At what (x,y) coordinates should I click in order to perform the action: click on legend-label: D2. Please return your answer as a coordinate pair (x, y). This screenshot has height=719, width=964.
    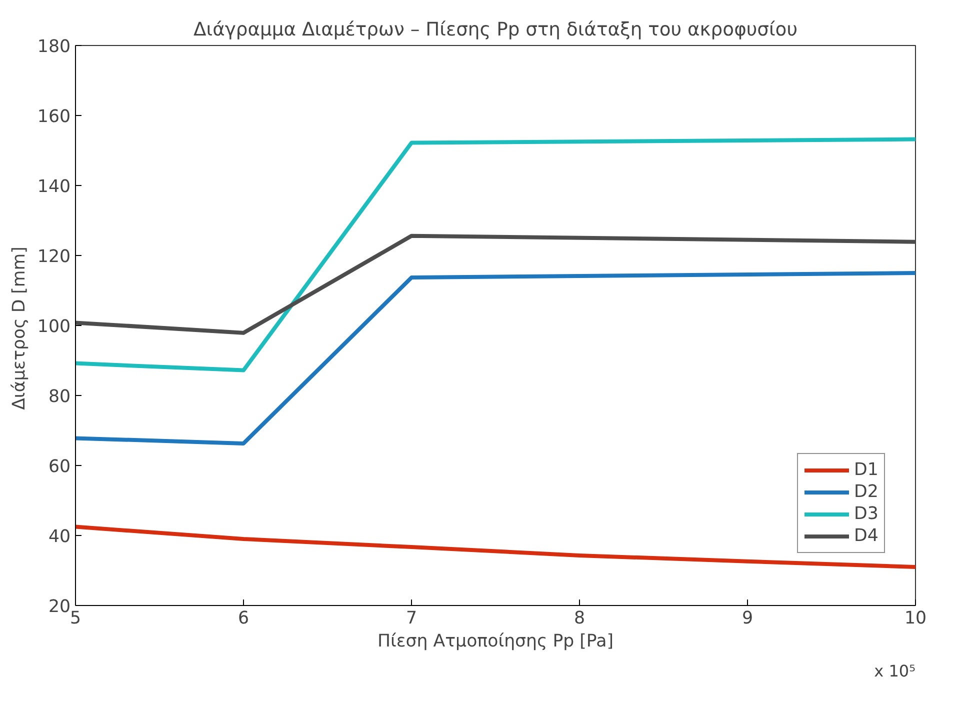
    Looking at the image, I should click on (866, 492).